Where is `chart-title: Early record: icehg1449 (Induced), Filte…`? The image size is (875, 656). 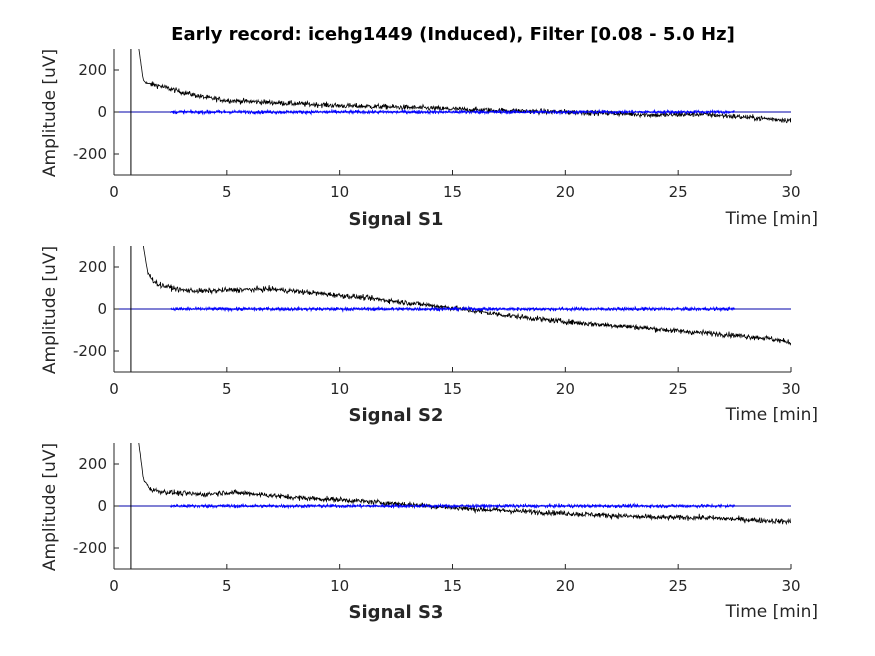
chart-title: Early record: icehg1449 (Induced), Filte… is located at coordinates (453, 34).